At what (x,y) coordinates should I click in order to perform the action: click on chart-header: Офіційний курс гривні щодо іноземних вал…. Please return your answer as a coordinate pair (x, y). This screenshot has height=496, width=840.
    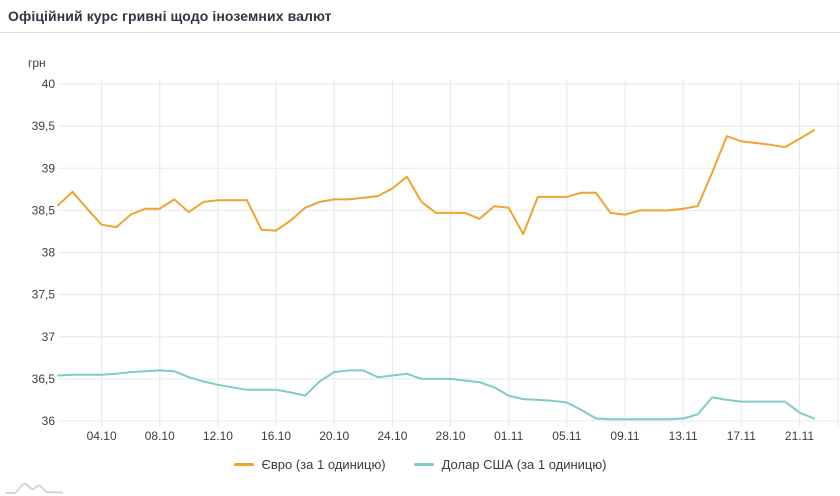
    Looking at the image, I should click on (420, 16).